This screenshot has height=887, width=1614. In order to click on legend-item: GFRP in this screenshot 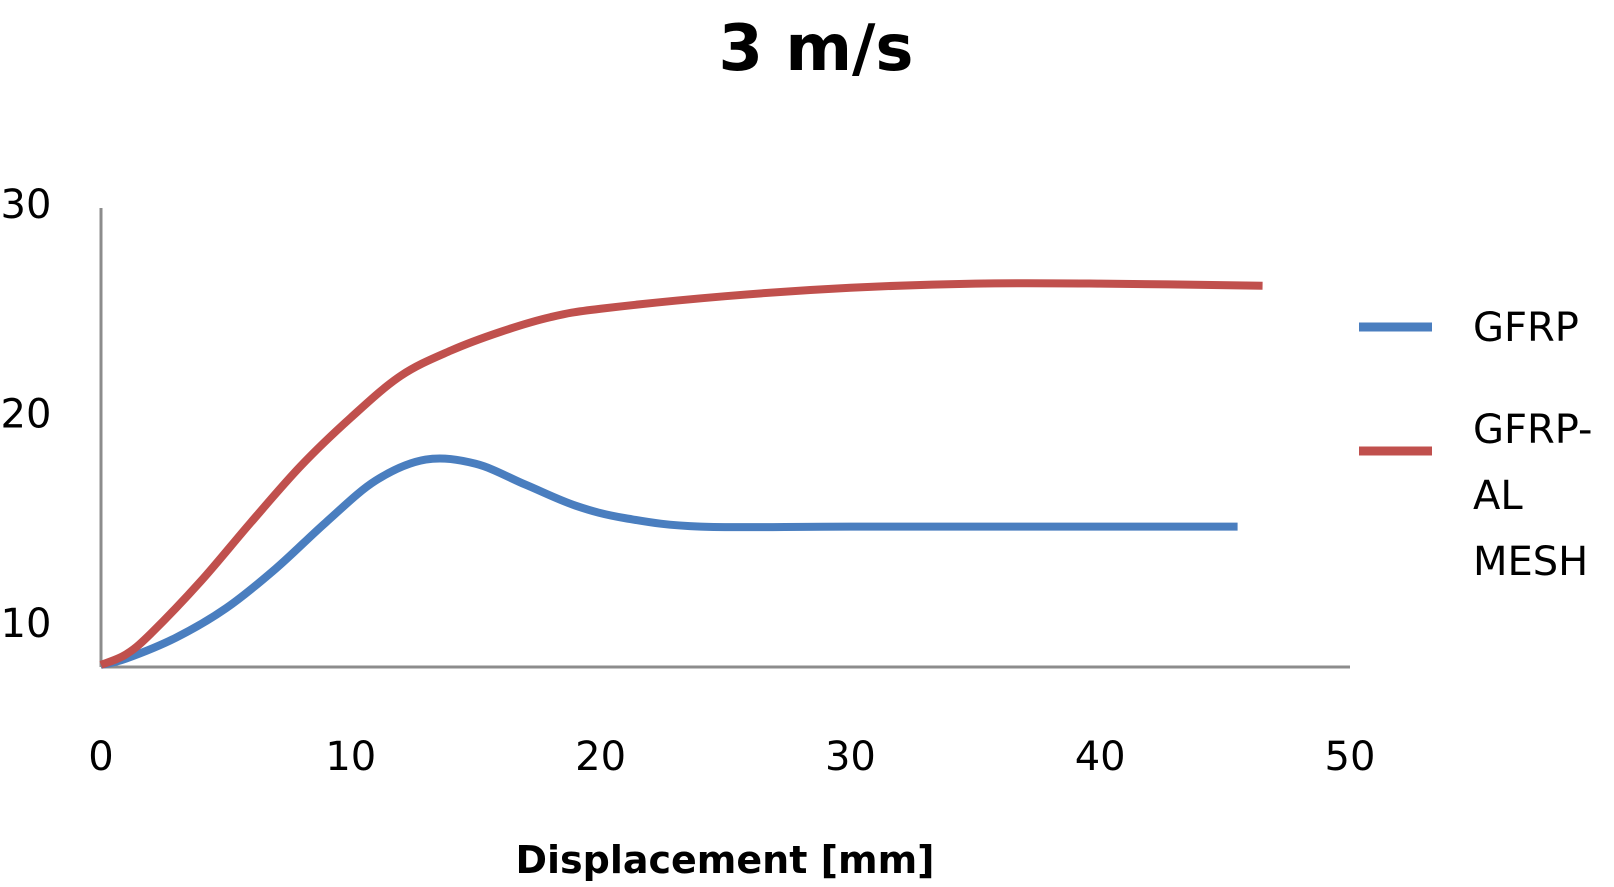, I will do `click(1469, 328)`.